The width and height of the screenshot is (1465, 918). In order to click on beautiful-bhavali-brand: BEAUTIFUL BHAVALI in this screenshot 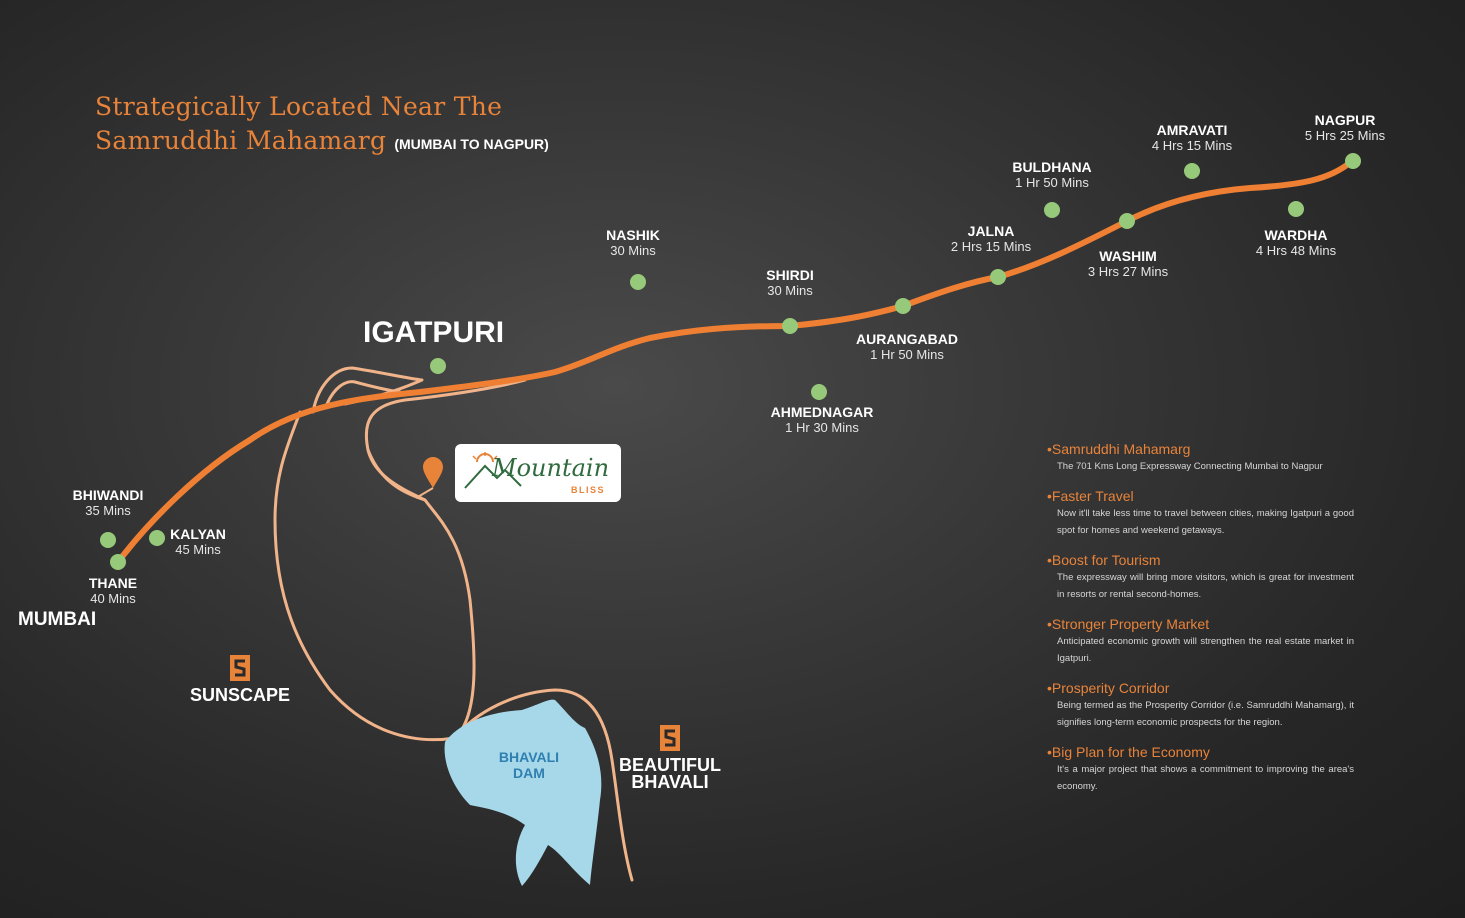, I will do `click(670, 758)`.